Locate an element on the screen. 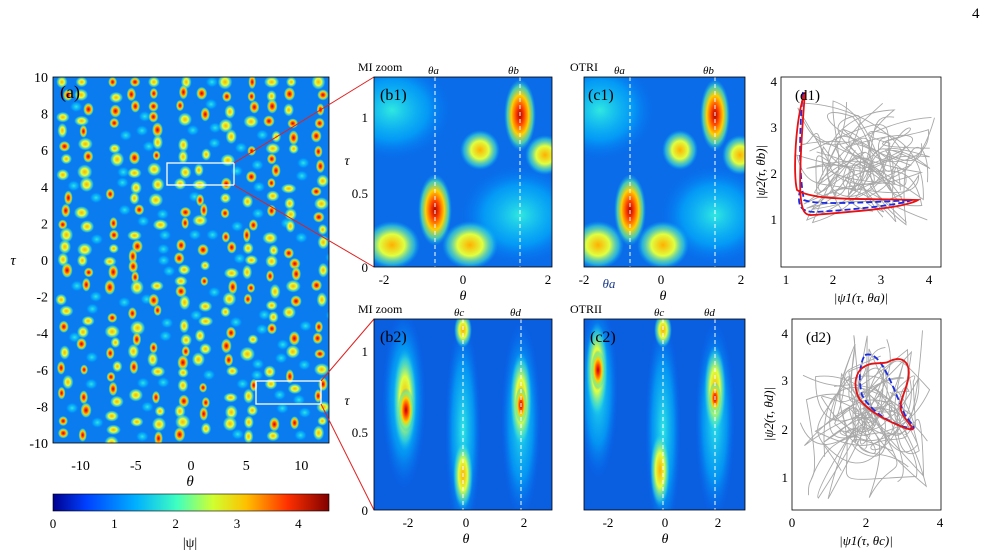  panel-c2-title: OTRII is located at coordinates (586, 309).